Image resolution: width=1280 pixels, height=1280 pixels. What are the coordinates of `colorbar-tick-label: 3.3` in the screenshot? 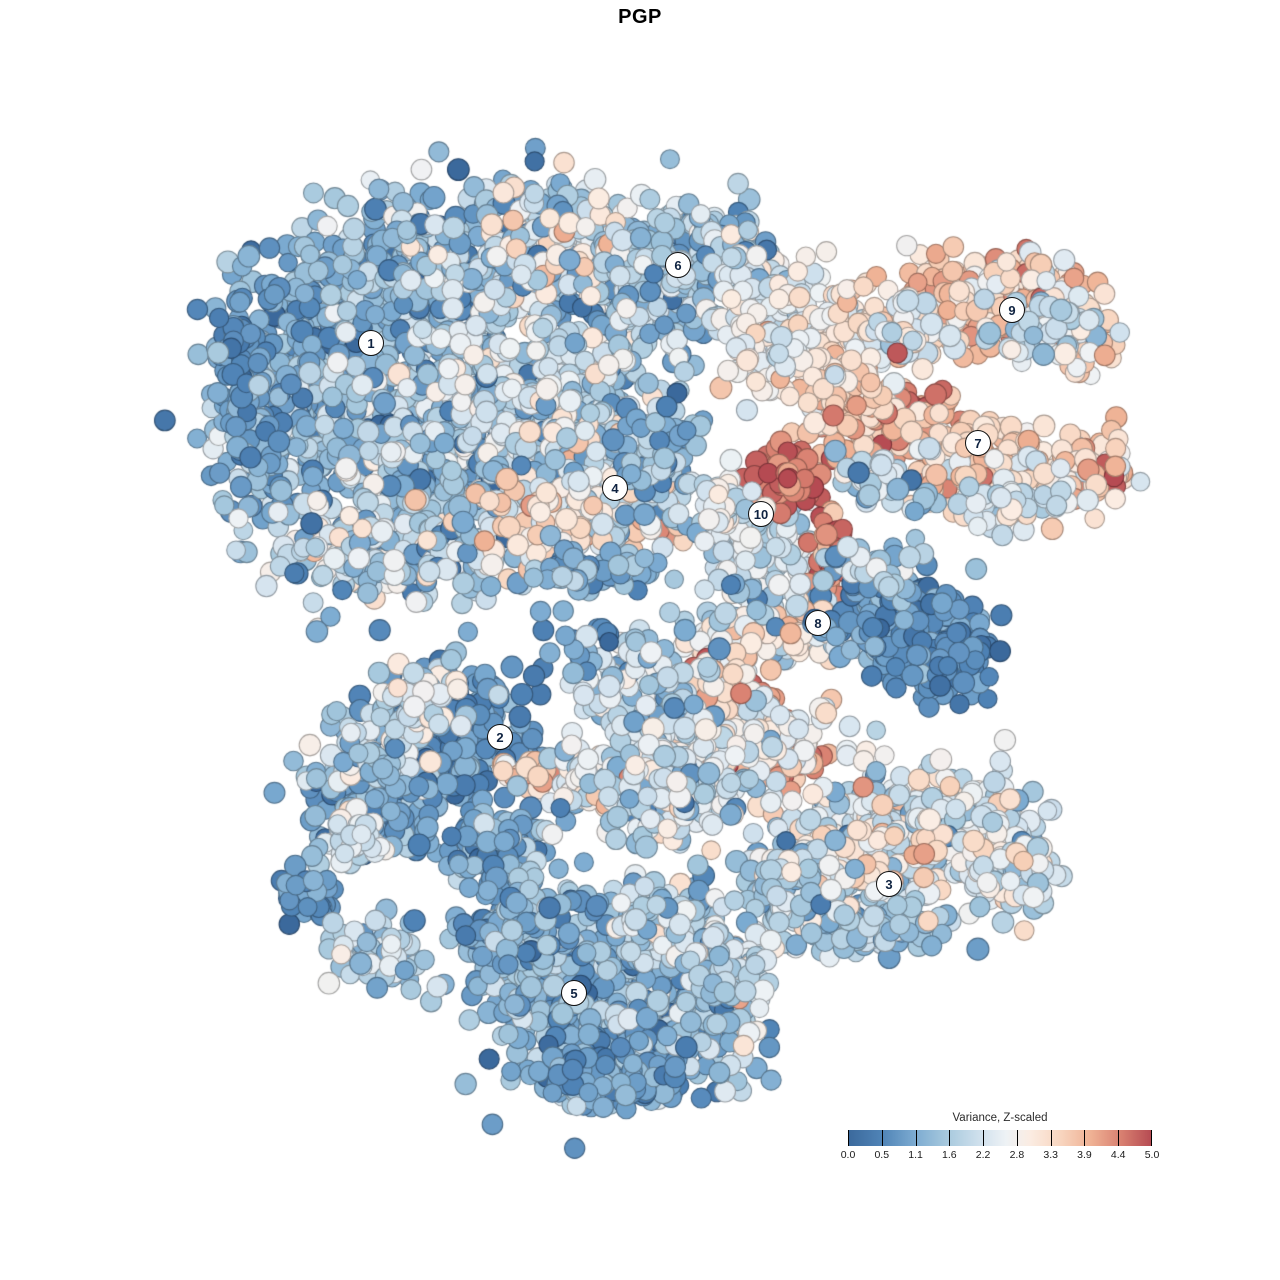 It's located at (1050, 1155).